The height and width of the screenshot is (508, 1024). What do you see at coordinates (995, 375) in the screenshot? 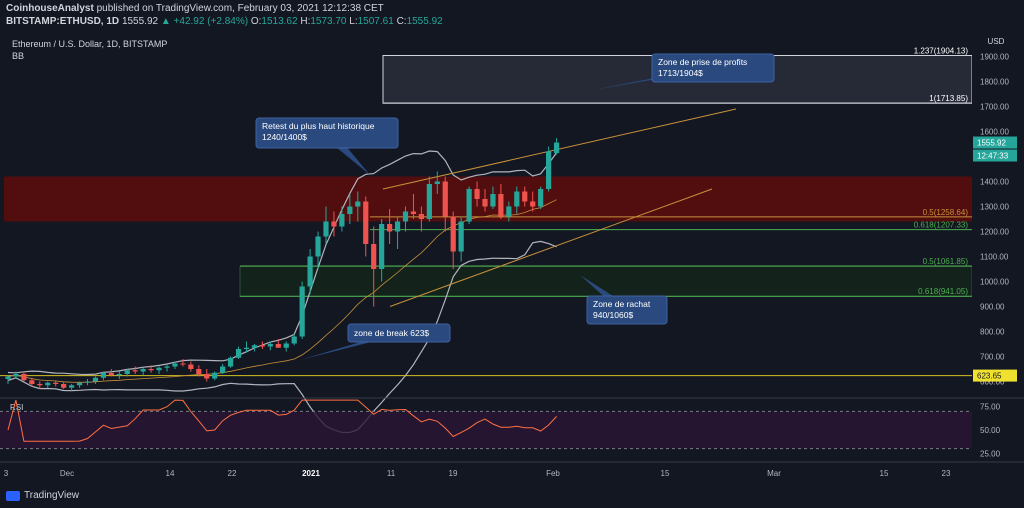
I see `break-level-tag` at bounding box center [995, 375].